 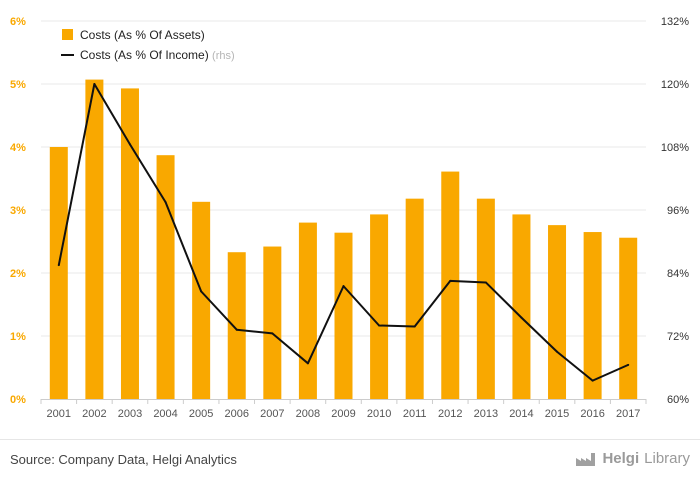 What do you see at coordinates (165, 414) in the screenshot?
I see `x-tick-label: 2004` at bounding box center [165, 414].